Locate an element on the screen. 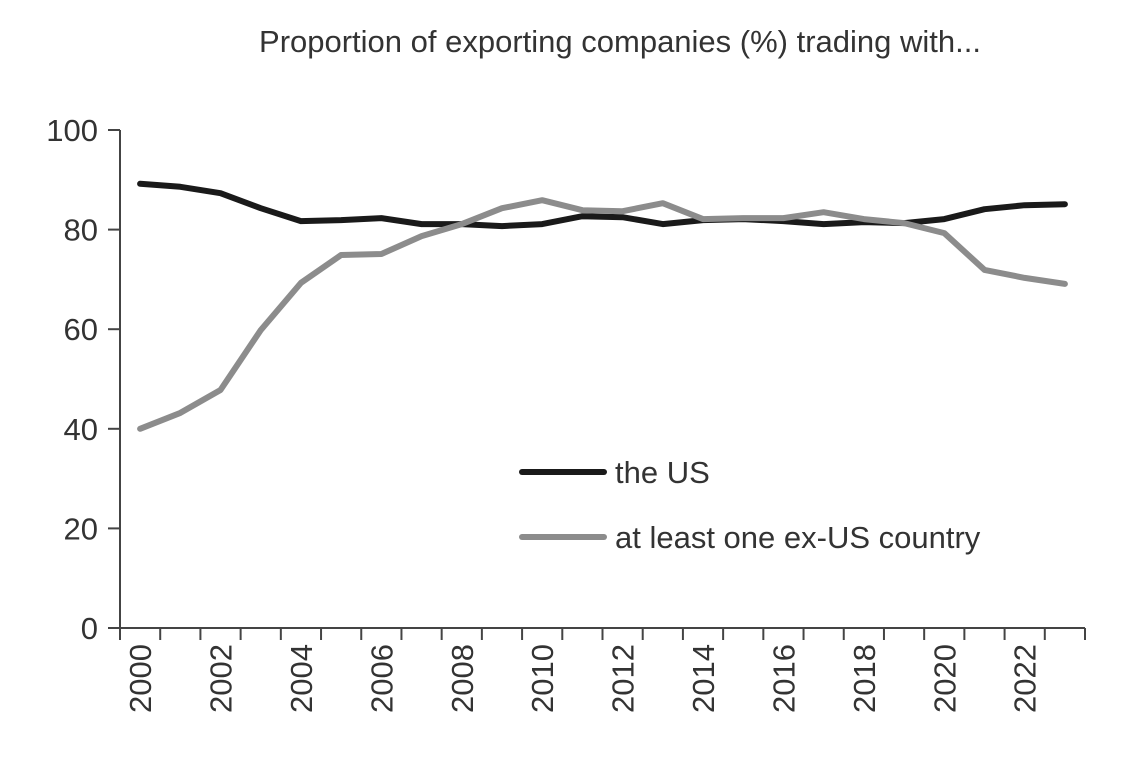 The height and width of the screenshot is (765, 1137). y-tick-label: 0 is located at coordinates (89, 628).